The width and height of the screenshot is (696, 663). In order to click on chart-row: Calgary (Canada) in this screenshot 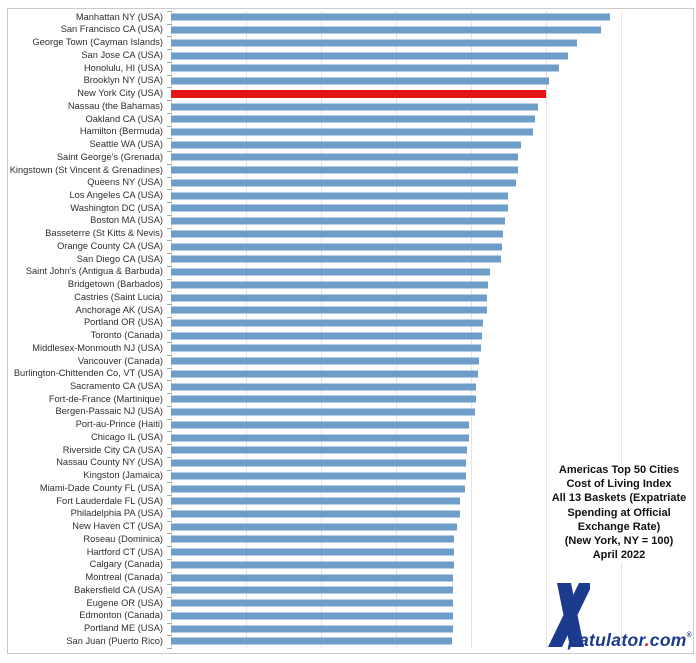, I will do `click(350, 565)`.